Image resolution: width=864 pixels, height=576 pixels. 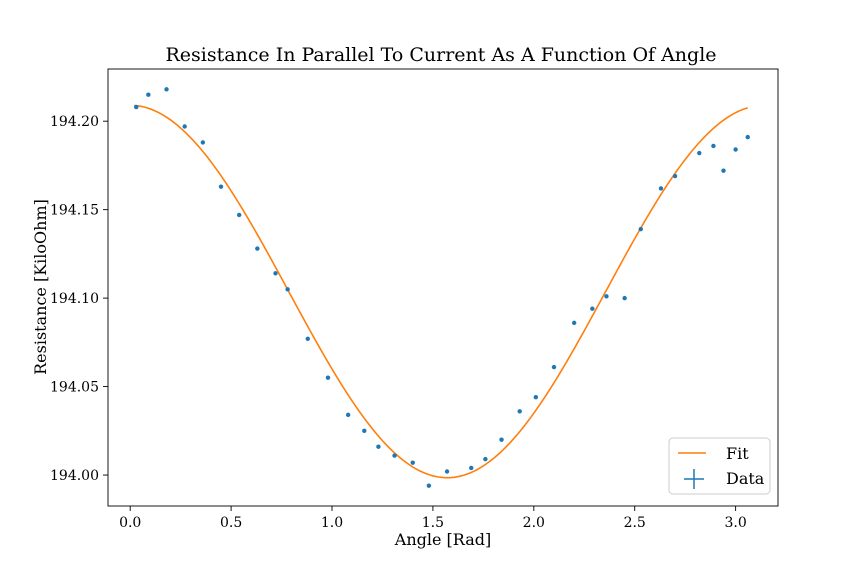 What do you see at coordinates (719, 466) in the screenshot?
I see `legend: Fit Data` at bounding box center [719, 466].